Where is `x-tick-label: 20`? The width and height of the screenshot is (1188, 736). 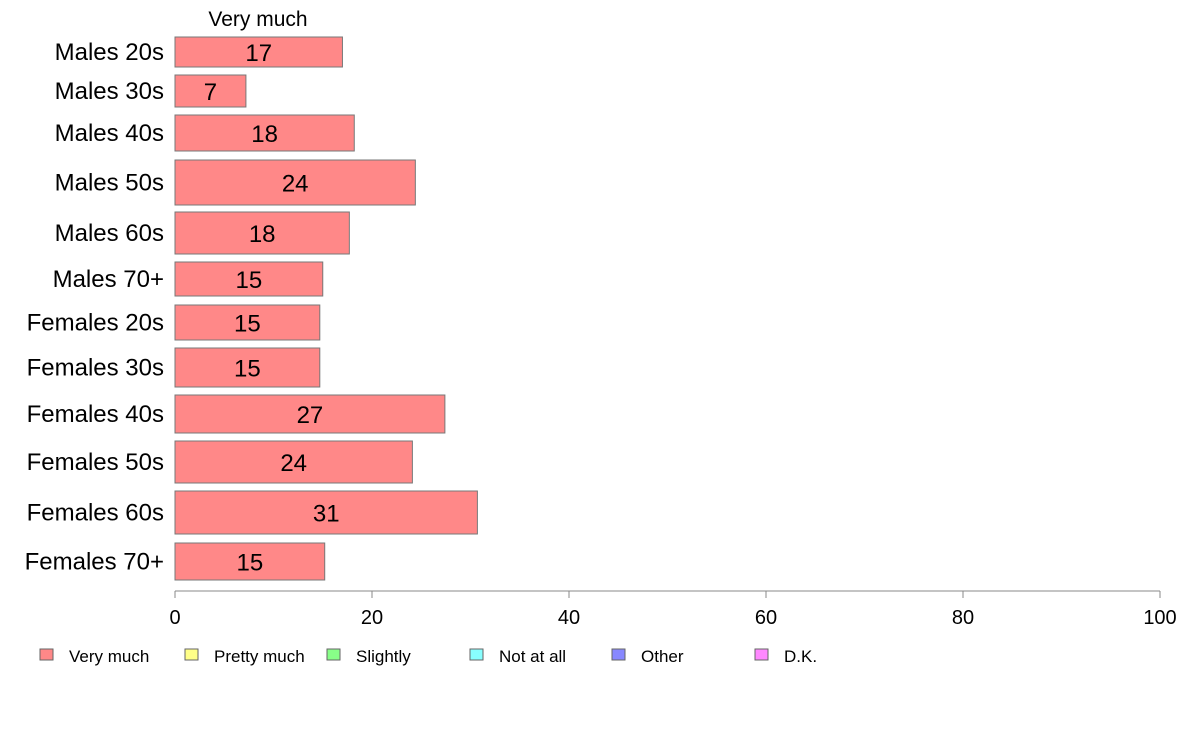 x-tick-label: 20 is located at coordinates (372, 618).